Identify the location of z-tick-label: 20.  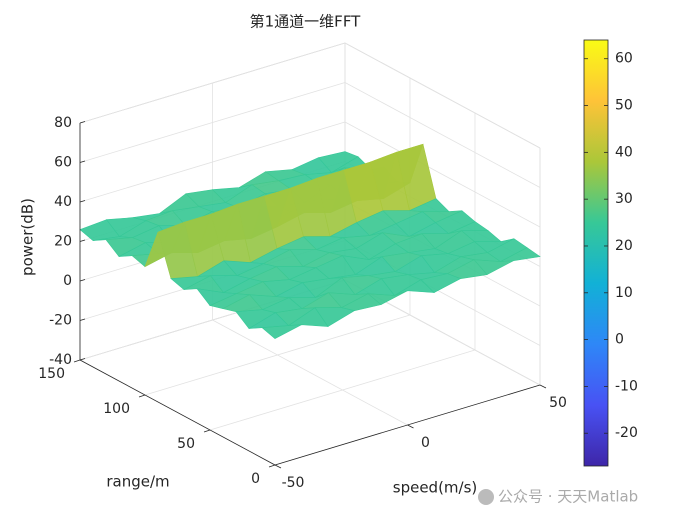
(63, 242).